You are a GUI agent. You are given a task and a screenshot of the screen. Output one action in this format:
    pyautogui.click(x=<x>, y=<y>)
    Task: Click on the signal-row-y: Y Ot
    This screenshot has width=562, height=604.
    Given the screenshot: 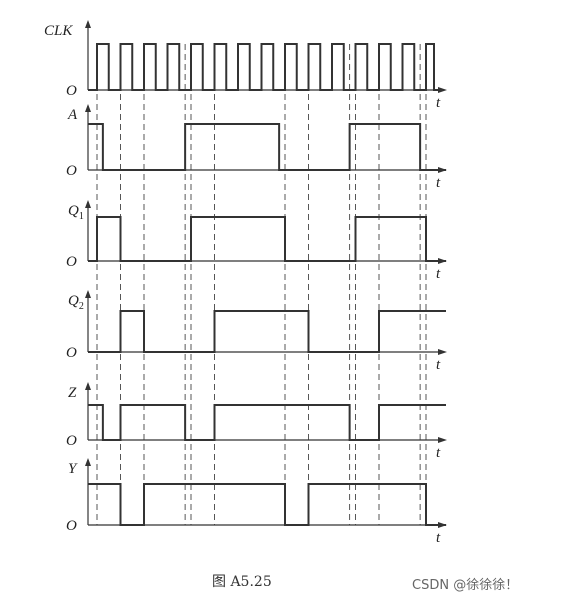 What is the action you would take?
    pyautogui.click(x=256, y=502)
    